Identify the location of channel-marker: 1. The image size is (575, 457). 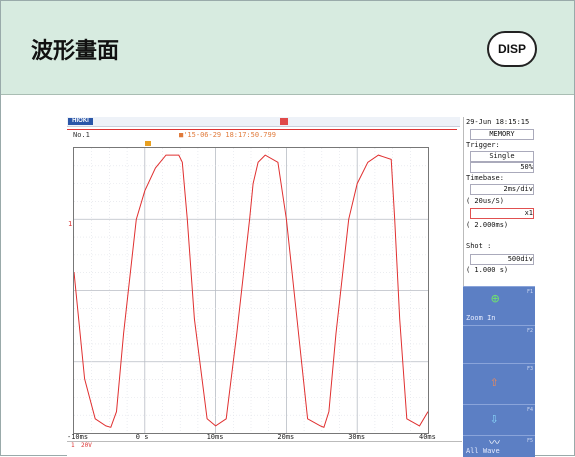
(70, 224).